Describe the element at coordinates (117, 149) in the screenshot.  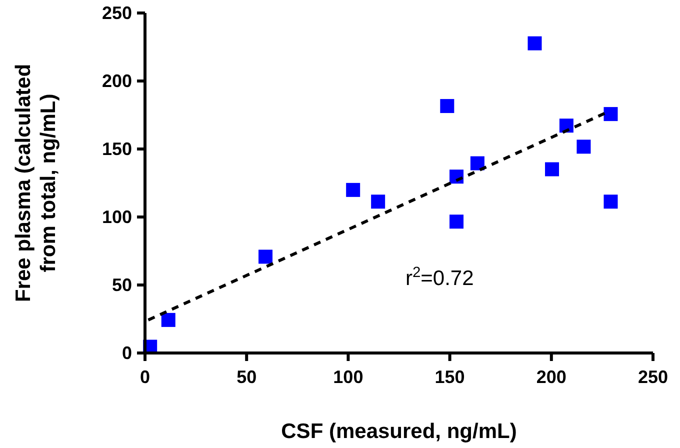
I see `y-tick-label: 150` at that location.